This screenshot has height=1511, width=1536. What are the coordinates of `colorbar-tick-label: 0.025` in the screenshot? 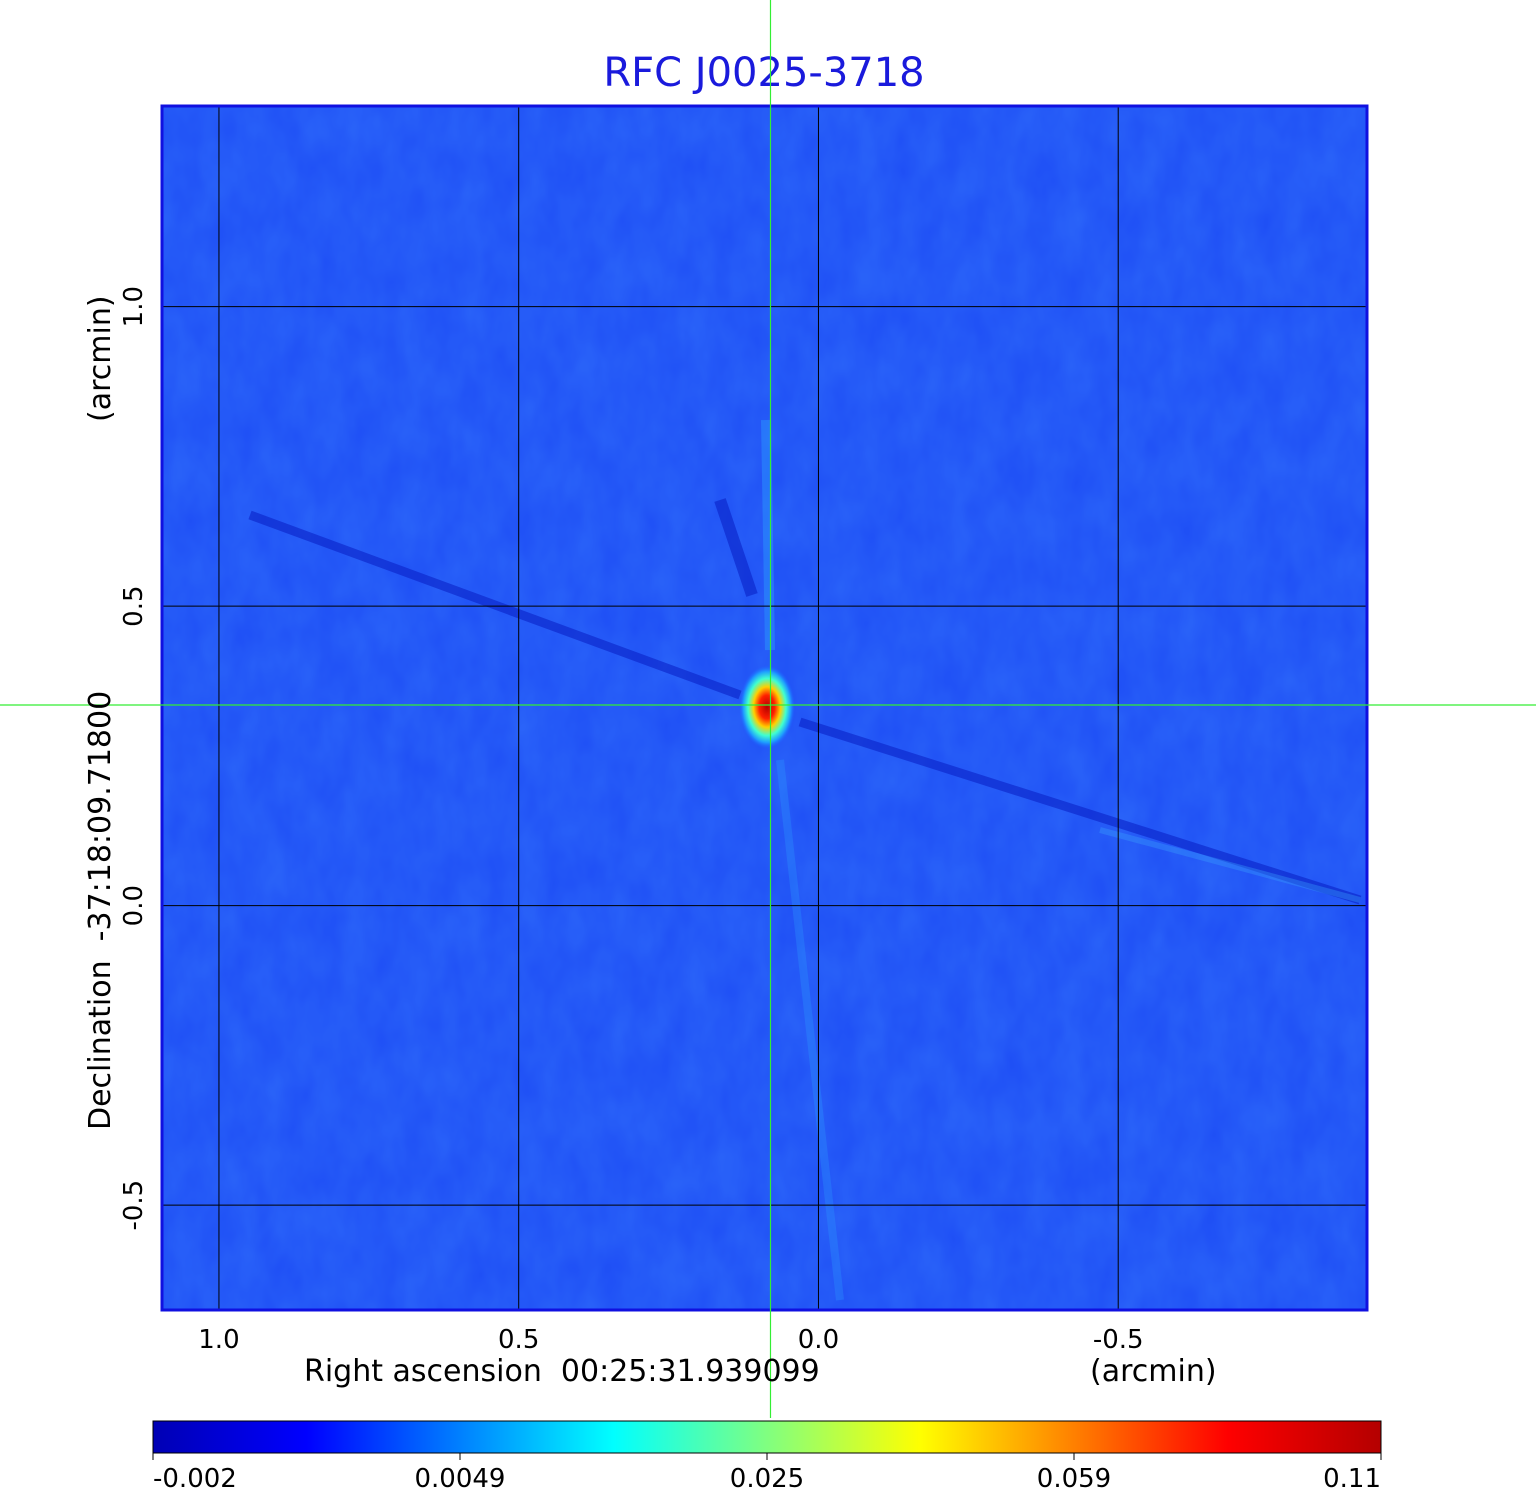 It's located at (767, 1479).